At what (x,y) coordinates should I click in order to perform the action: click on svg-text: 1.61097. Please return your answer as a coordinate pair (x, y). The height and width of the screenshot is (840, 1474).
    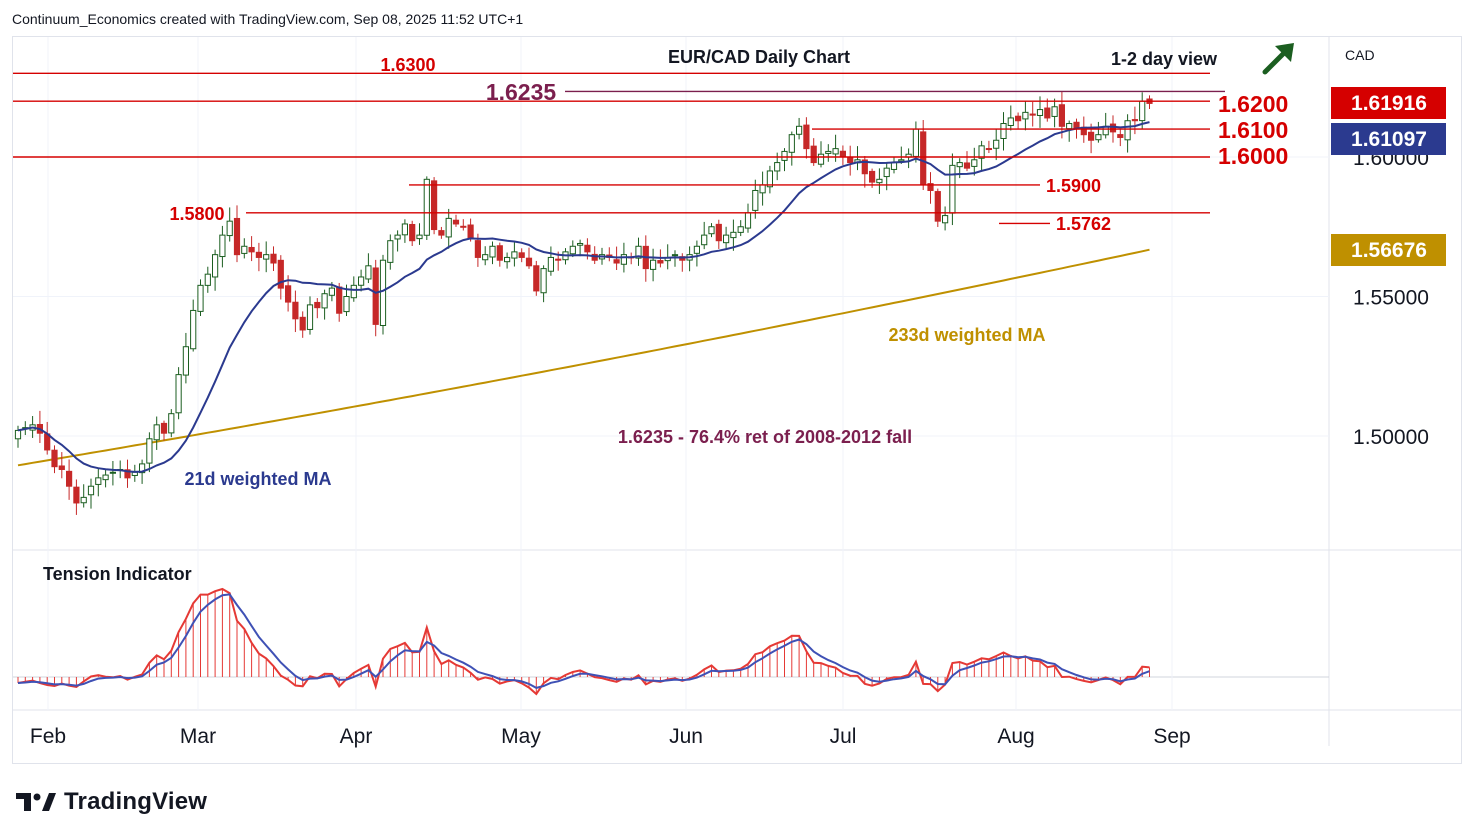
    Looking at the image, I should click on (1389, 139).